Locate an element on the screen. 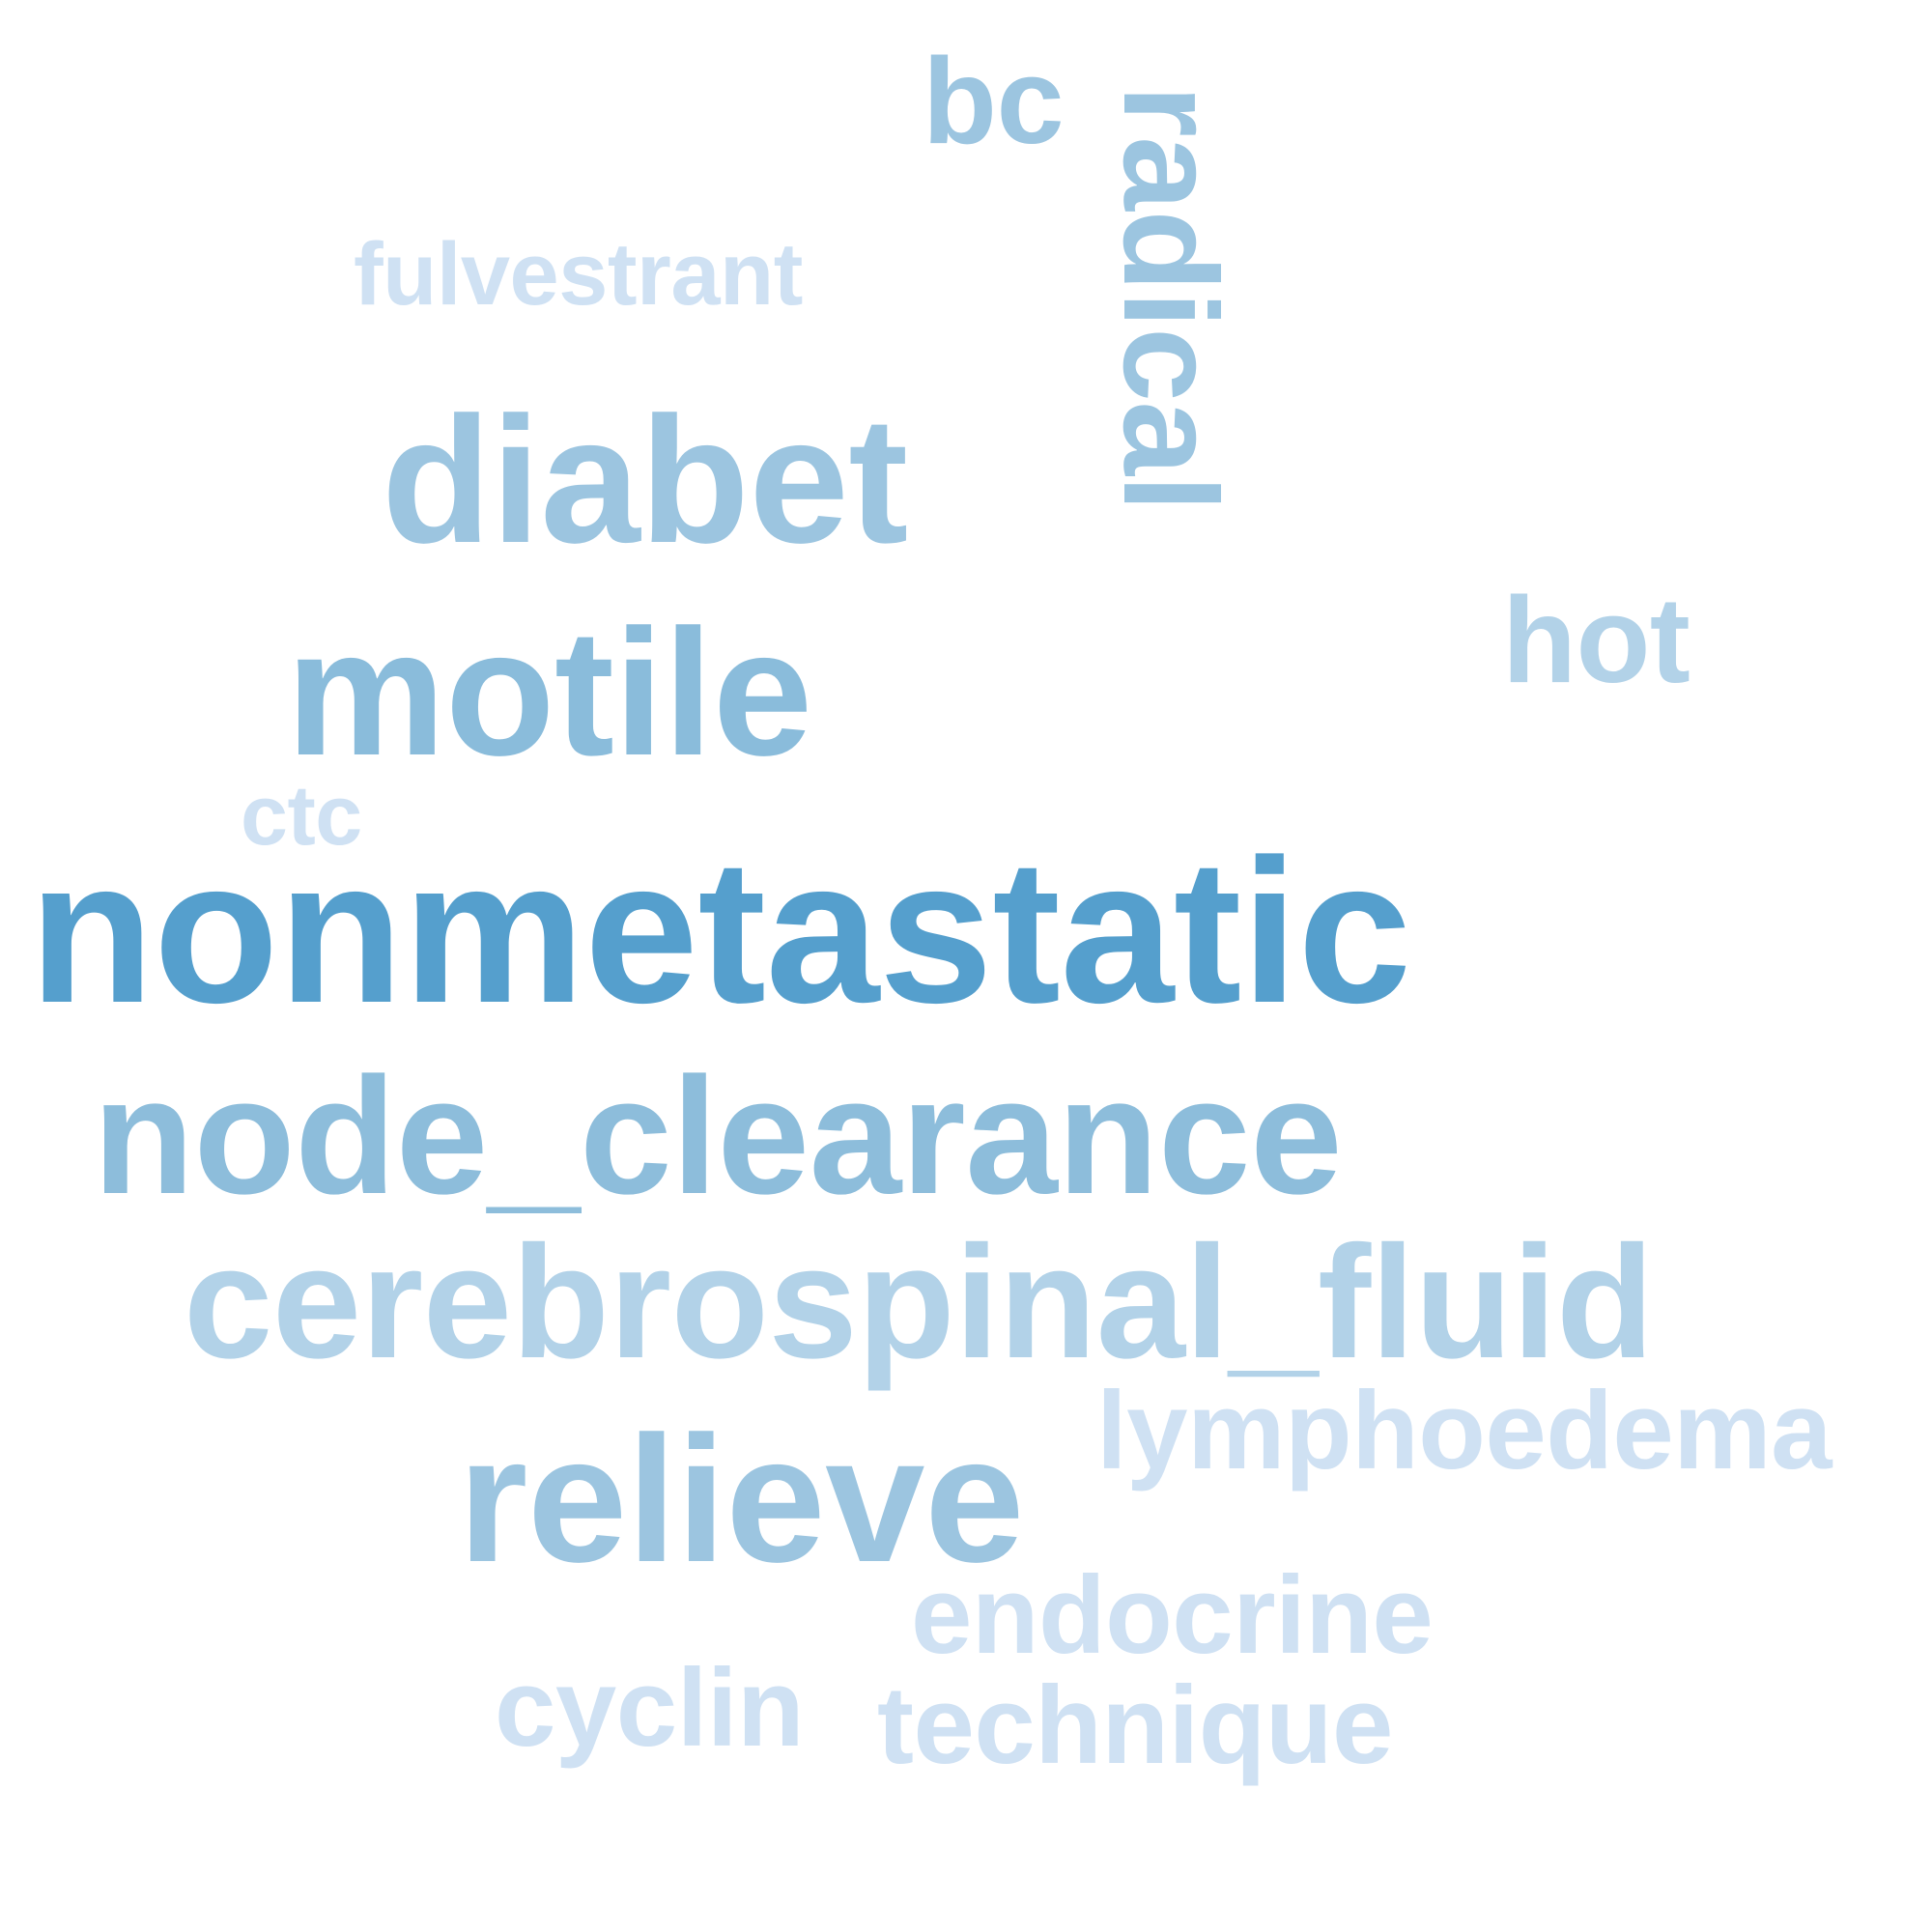 This screenshot has width=1932, height=1932. word-cerebrospinal-fluid: cerebrospinal_fluid is located at coordinates (919, 1302).